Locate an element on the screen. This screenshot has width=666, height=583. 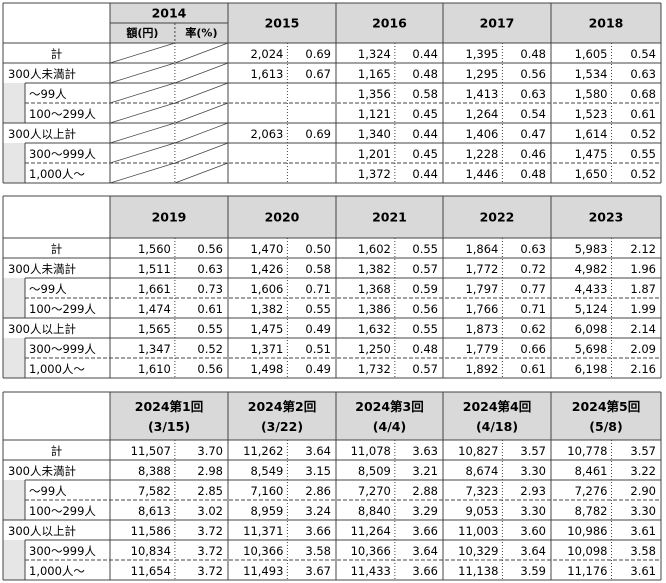
amount: 1,602 is located at coordinates (374, 249).